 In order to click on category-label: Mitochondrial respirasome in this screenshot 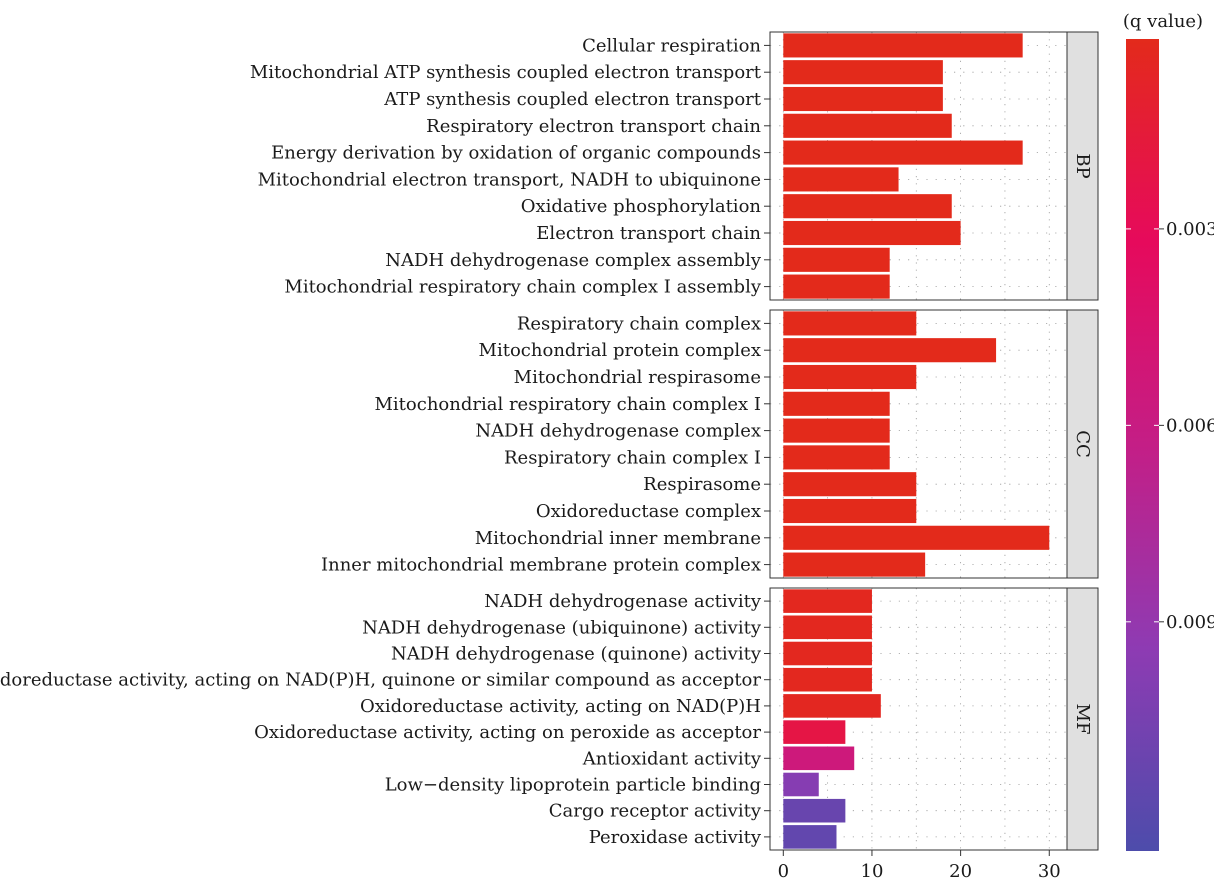, I will do `click(637, 377)`.